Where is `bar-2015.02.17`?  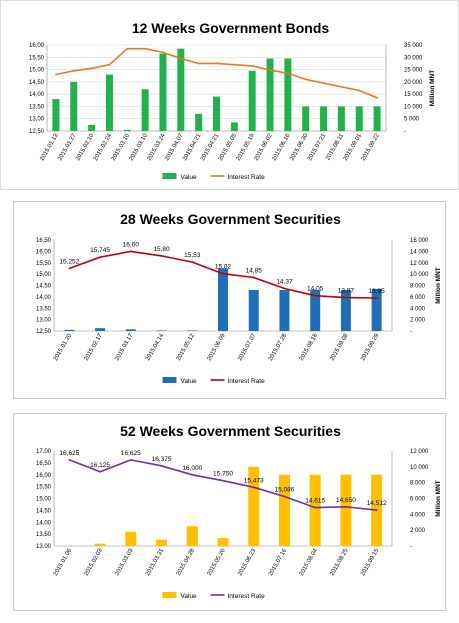
bar-2015.02.17 is located at coordinates (100, 329).